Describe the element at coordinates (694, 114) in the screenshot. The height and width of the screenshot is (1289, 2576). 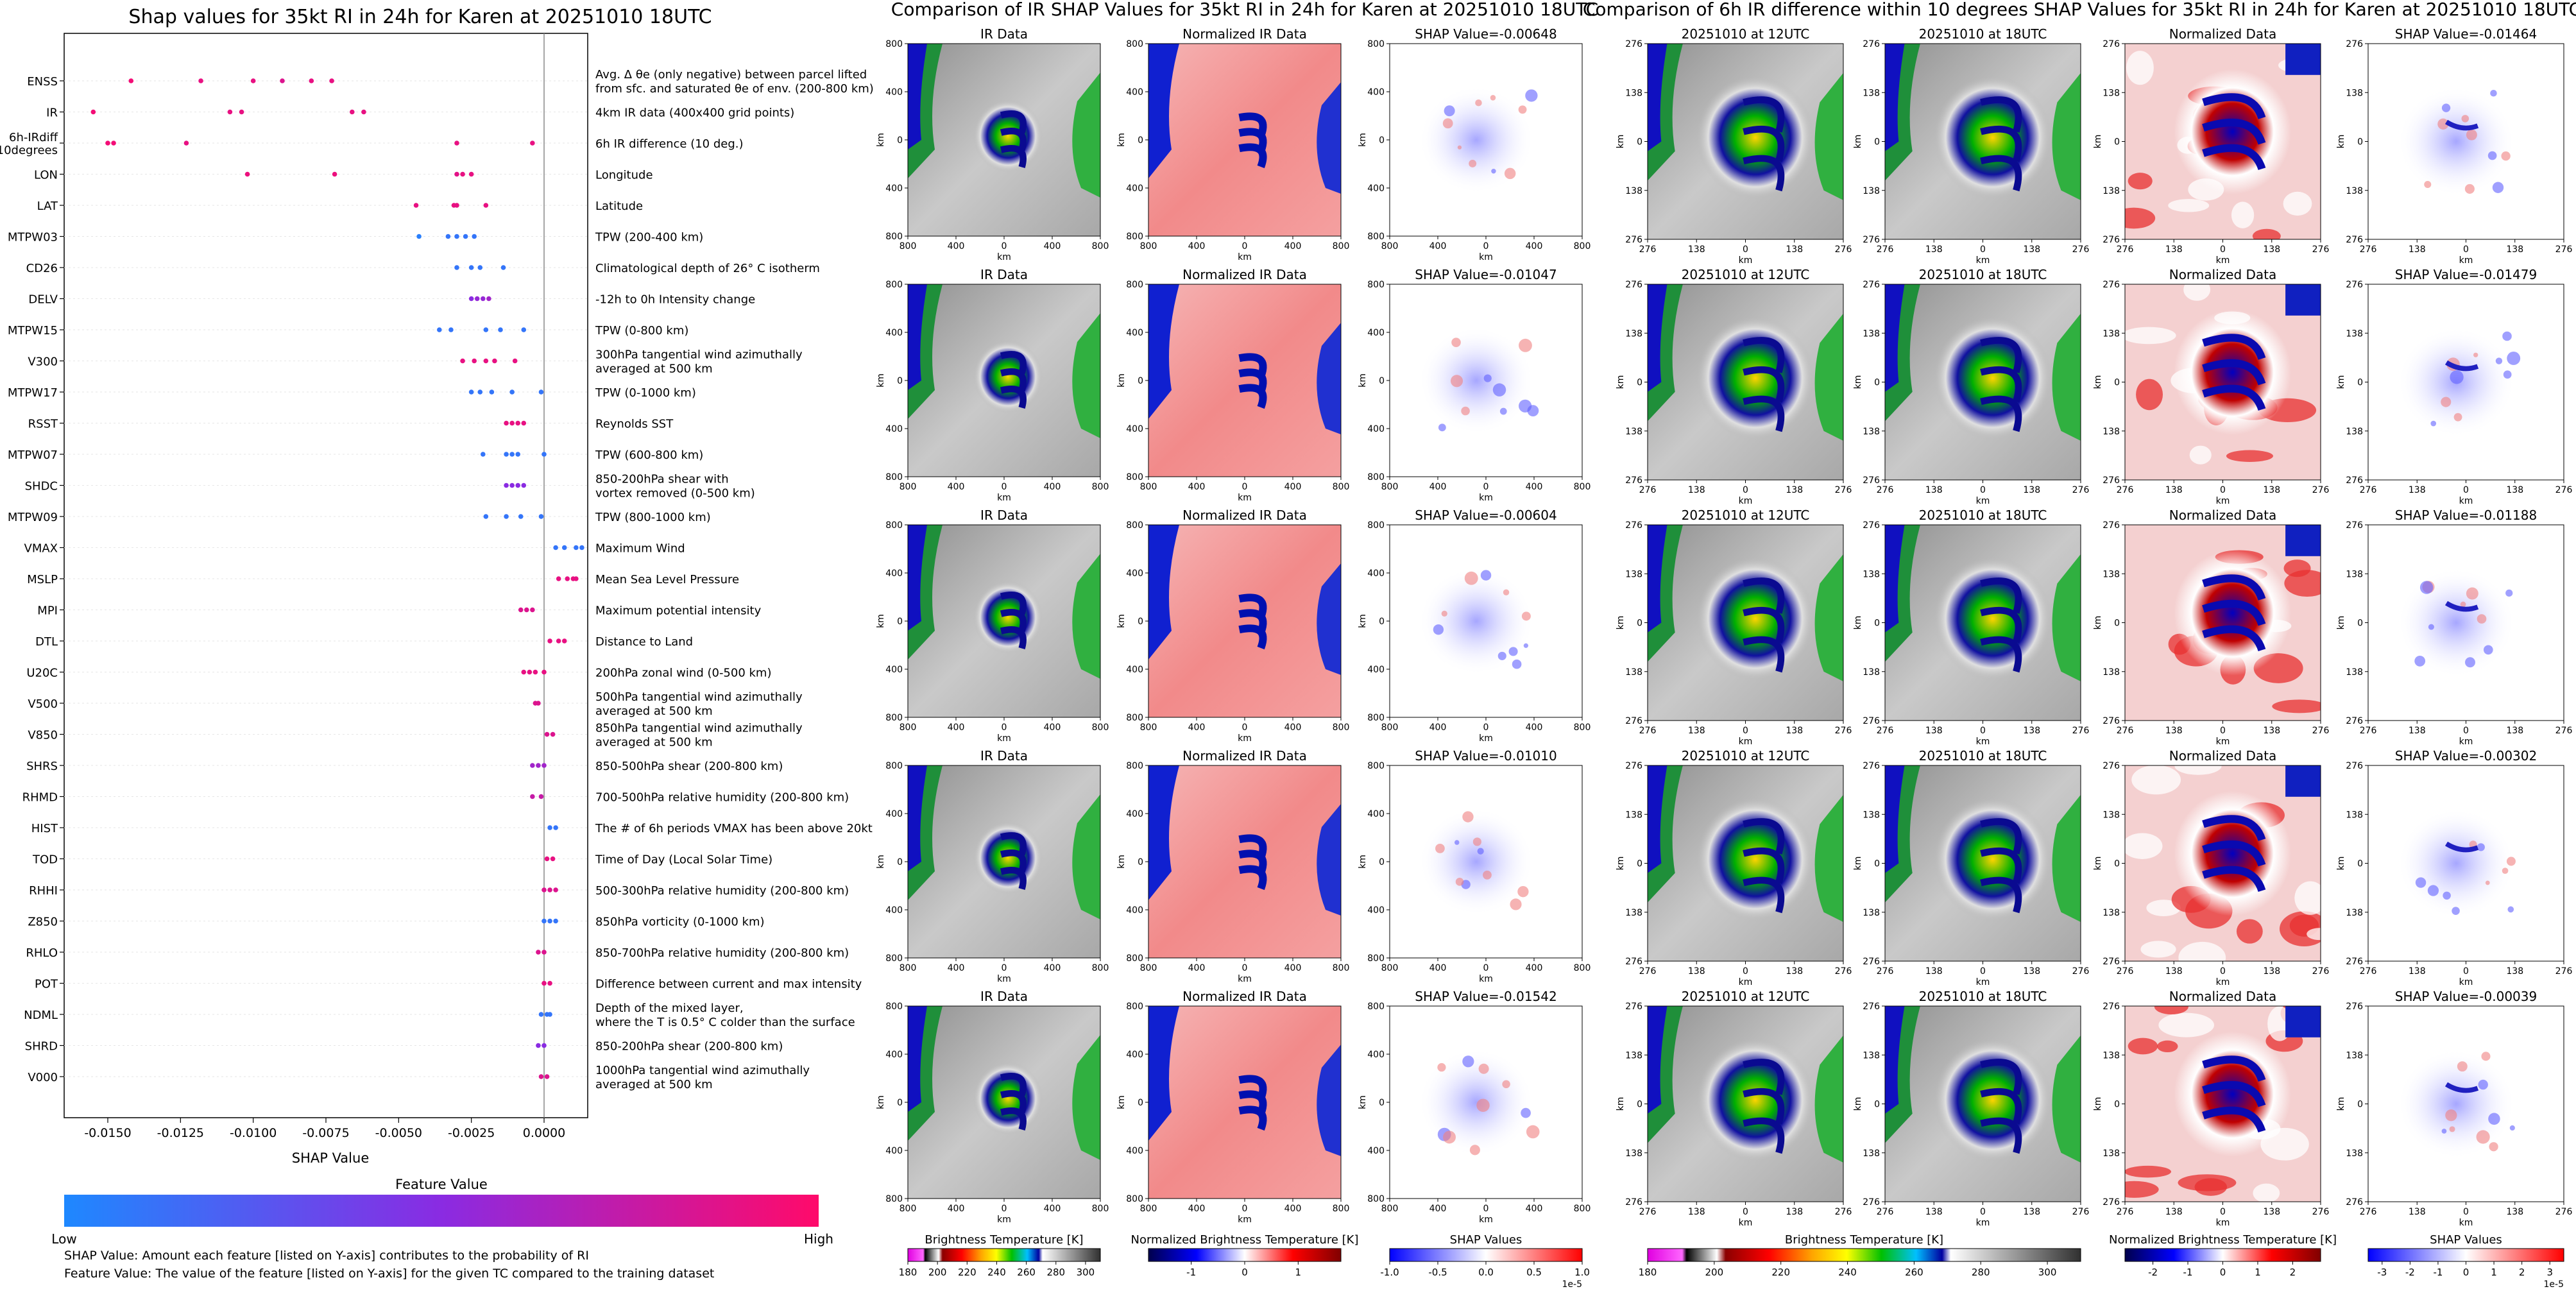
I see `feature-description: 4km IR data (400x400 grid points)` at that location.